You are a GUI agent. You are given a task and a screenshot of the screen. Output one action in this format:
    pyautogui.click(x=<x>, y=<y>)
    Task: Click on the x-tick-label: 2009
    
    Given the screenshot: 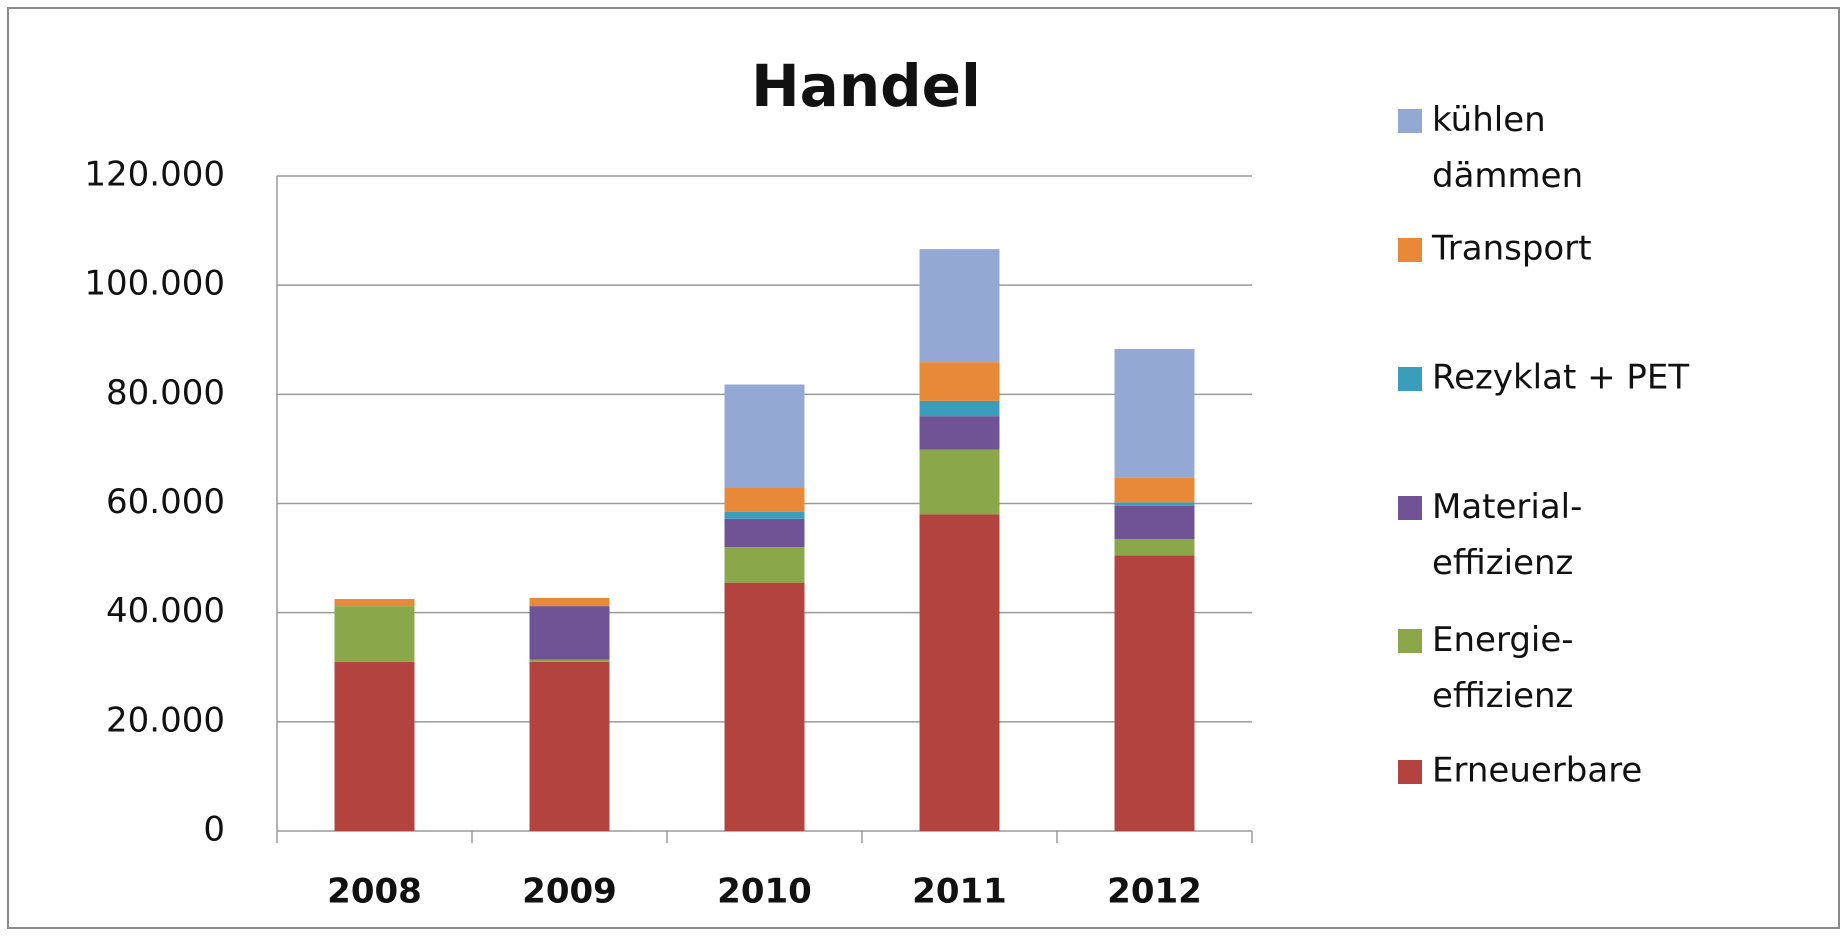 What is the action you would take?
    pyautogui.click(x=569, y=892)
    